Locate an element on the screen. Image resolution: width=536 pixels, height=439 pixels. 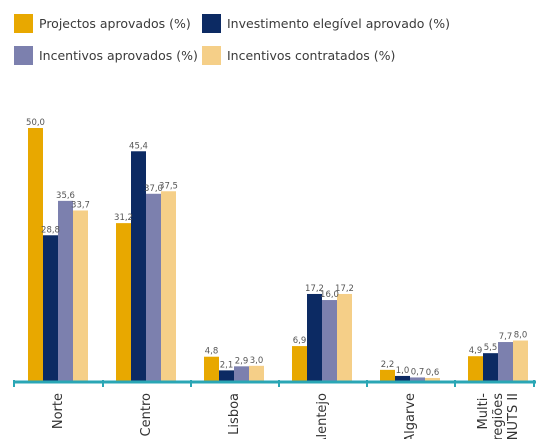
value-label-s3-c2: 37,0 is located at coordinates (153, 189).